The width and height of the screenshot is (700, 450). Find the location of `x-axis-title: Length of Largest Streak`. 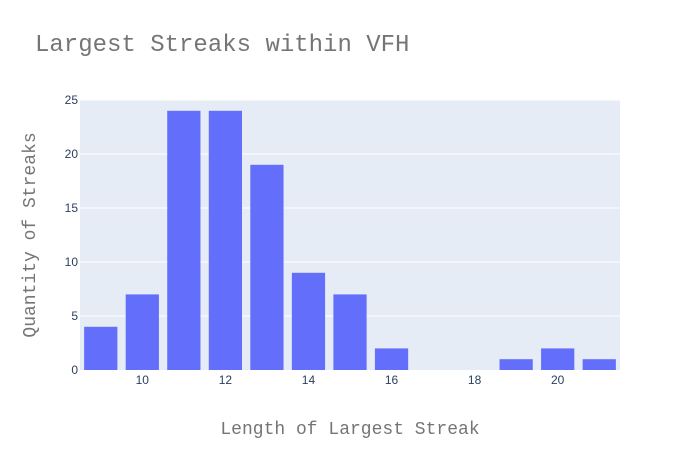

x-axis-title: Length of Largest Streak is located at coordinates (349, 430).